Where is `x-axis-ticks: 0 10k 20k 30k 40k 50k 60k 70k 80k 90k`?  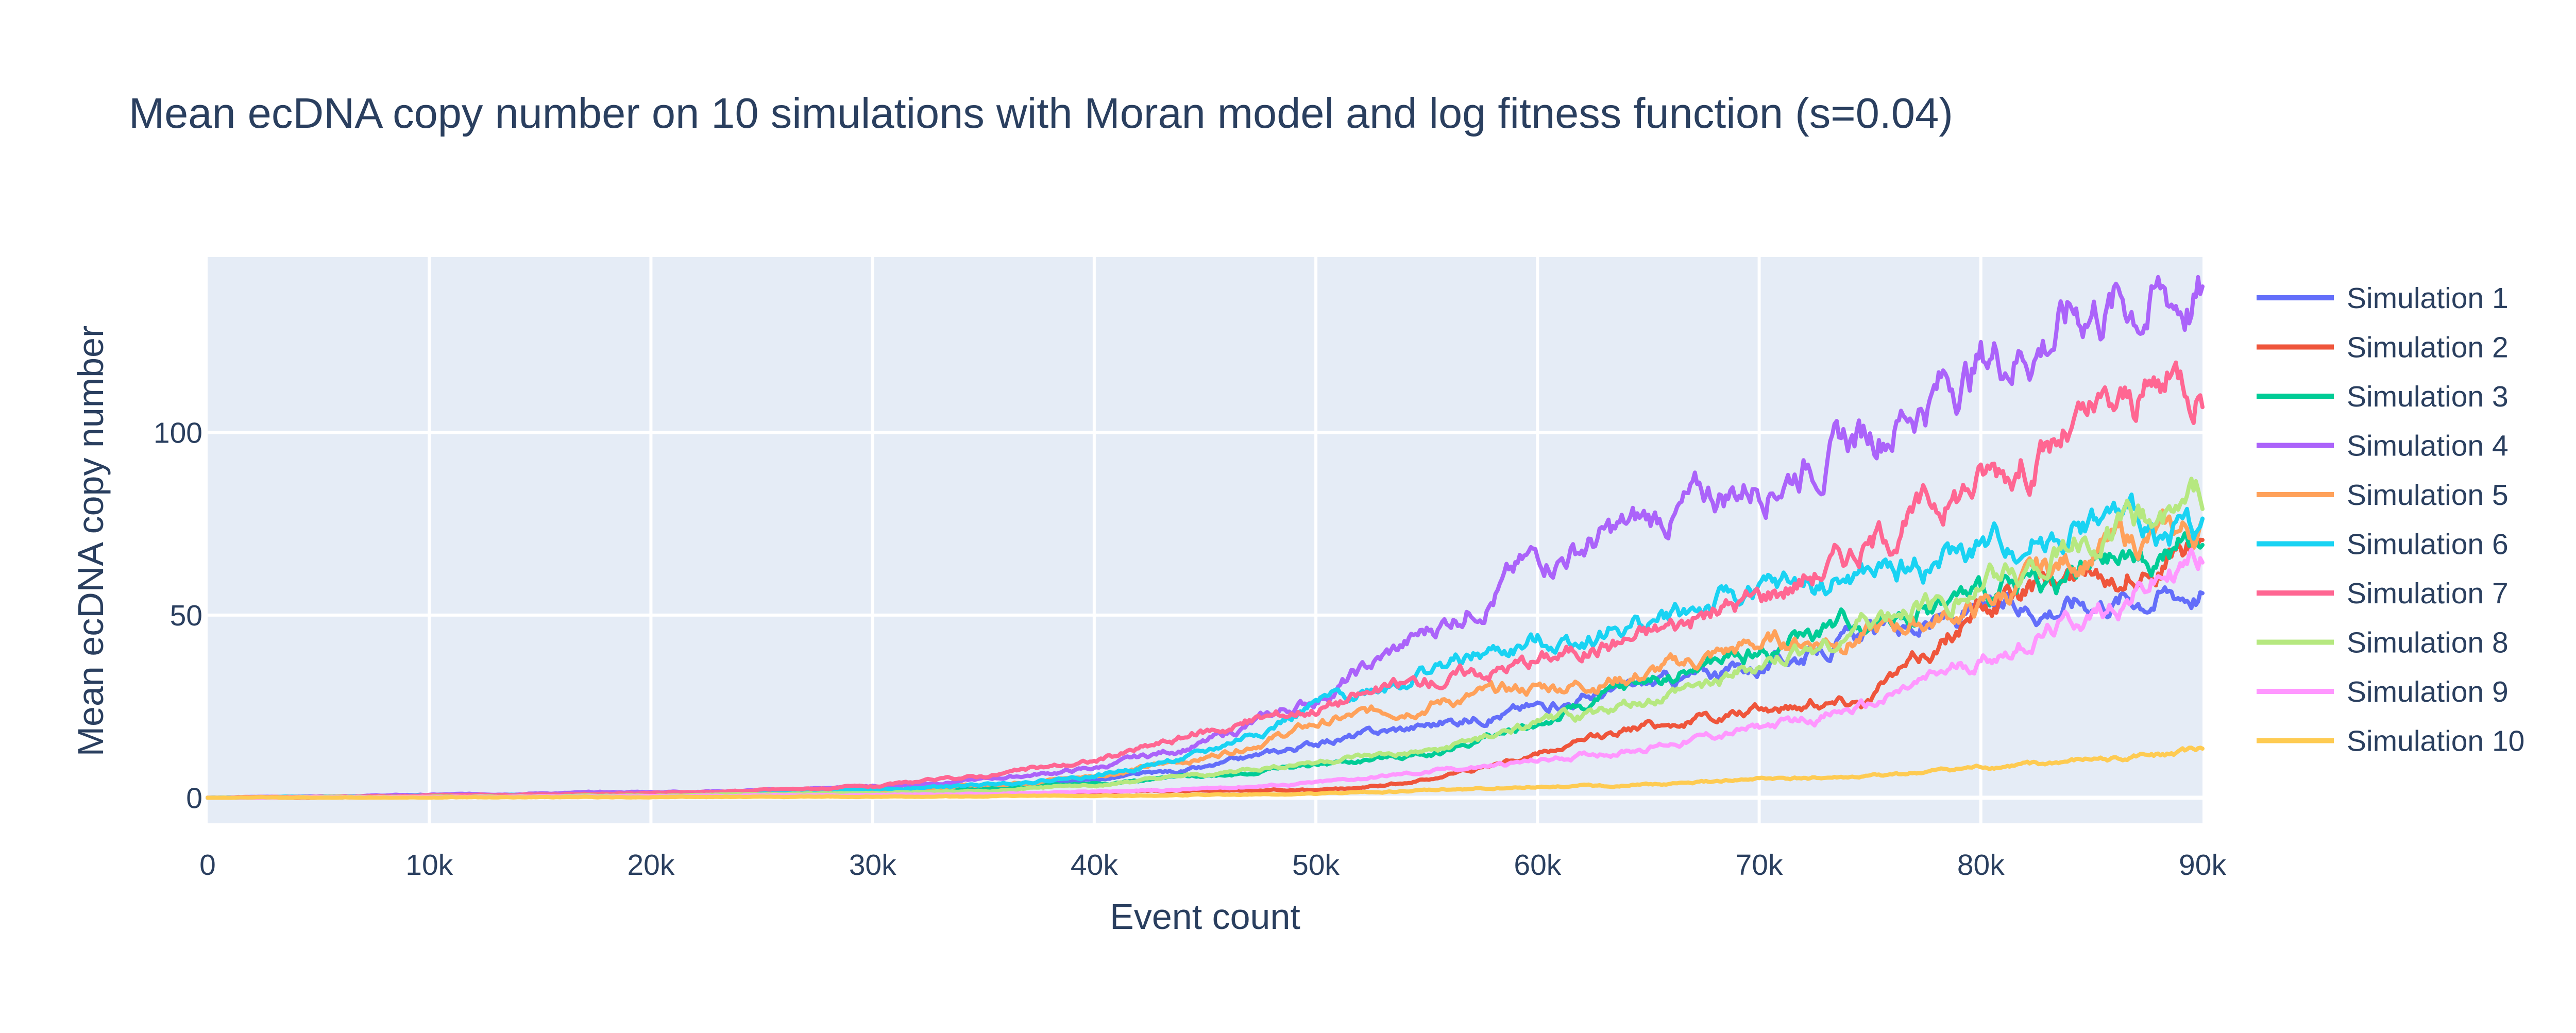
x-axis-ticks: 0 10k 20k 30k 40k 50k 60k 70k 80k 90k is located at coordinates (1212, 866).